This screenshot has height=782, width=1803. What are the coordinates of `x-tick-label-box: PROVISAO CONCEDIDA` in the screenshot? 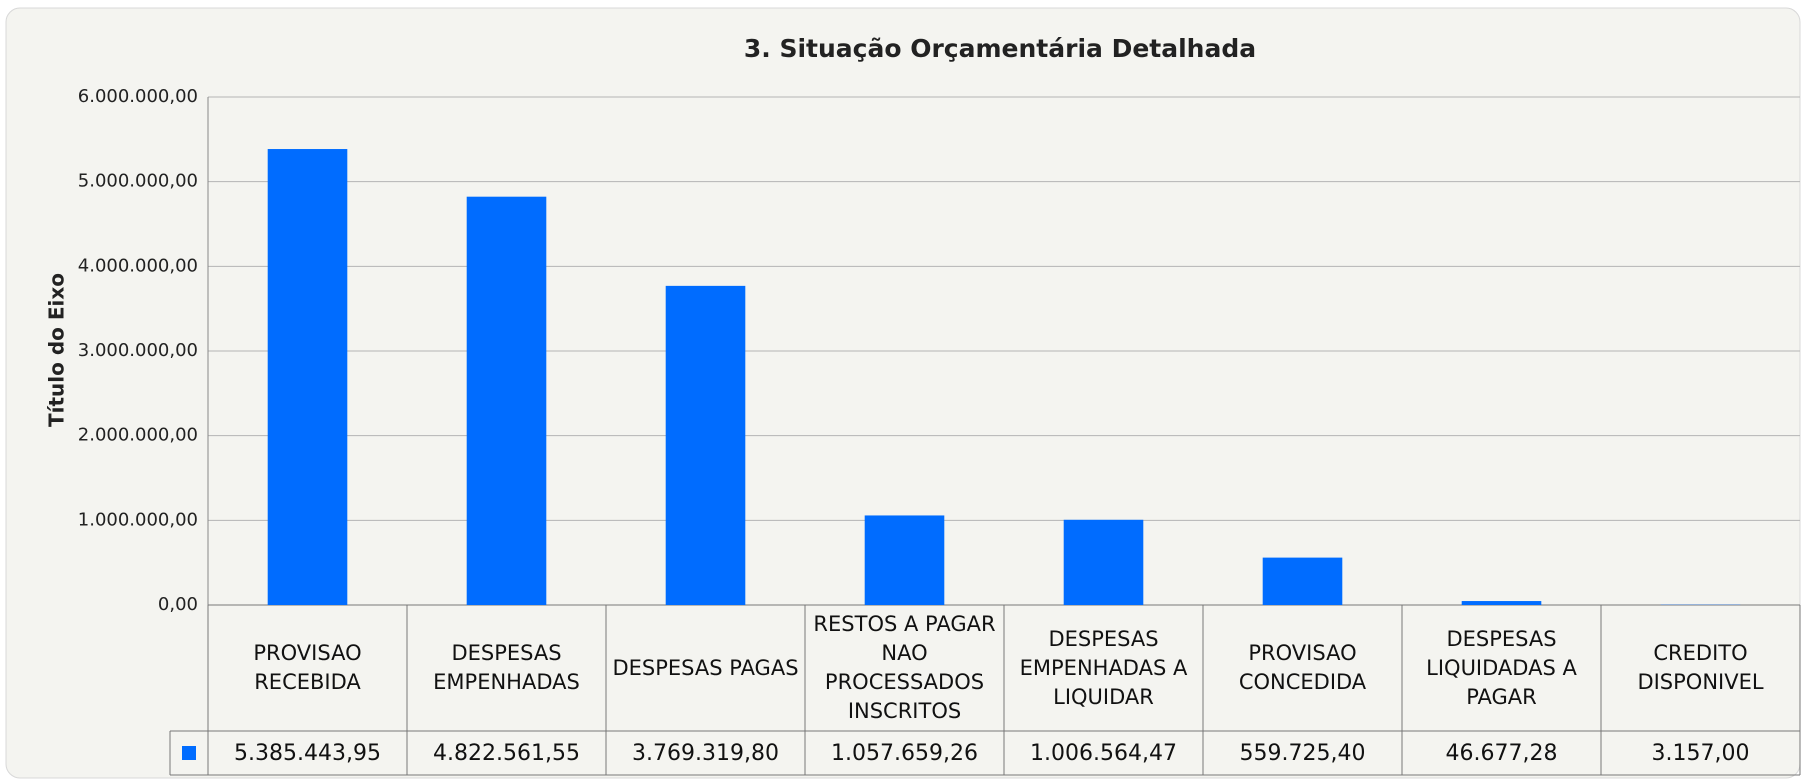 It's located at (1302, 667).